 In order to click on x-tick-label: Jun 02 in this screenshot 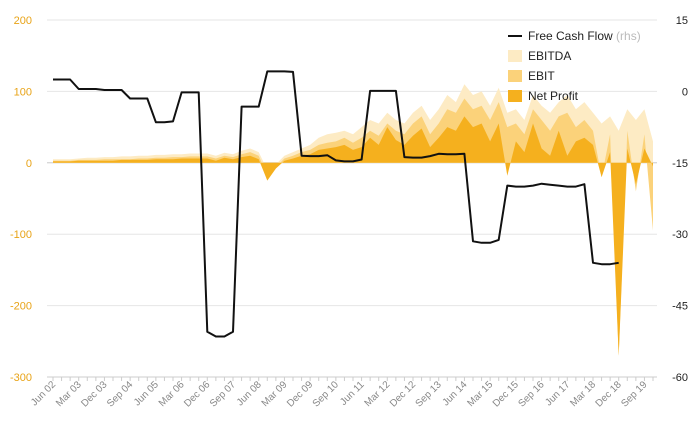, I will do `click(43, 393)`.